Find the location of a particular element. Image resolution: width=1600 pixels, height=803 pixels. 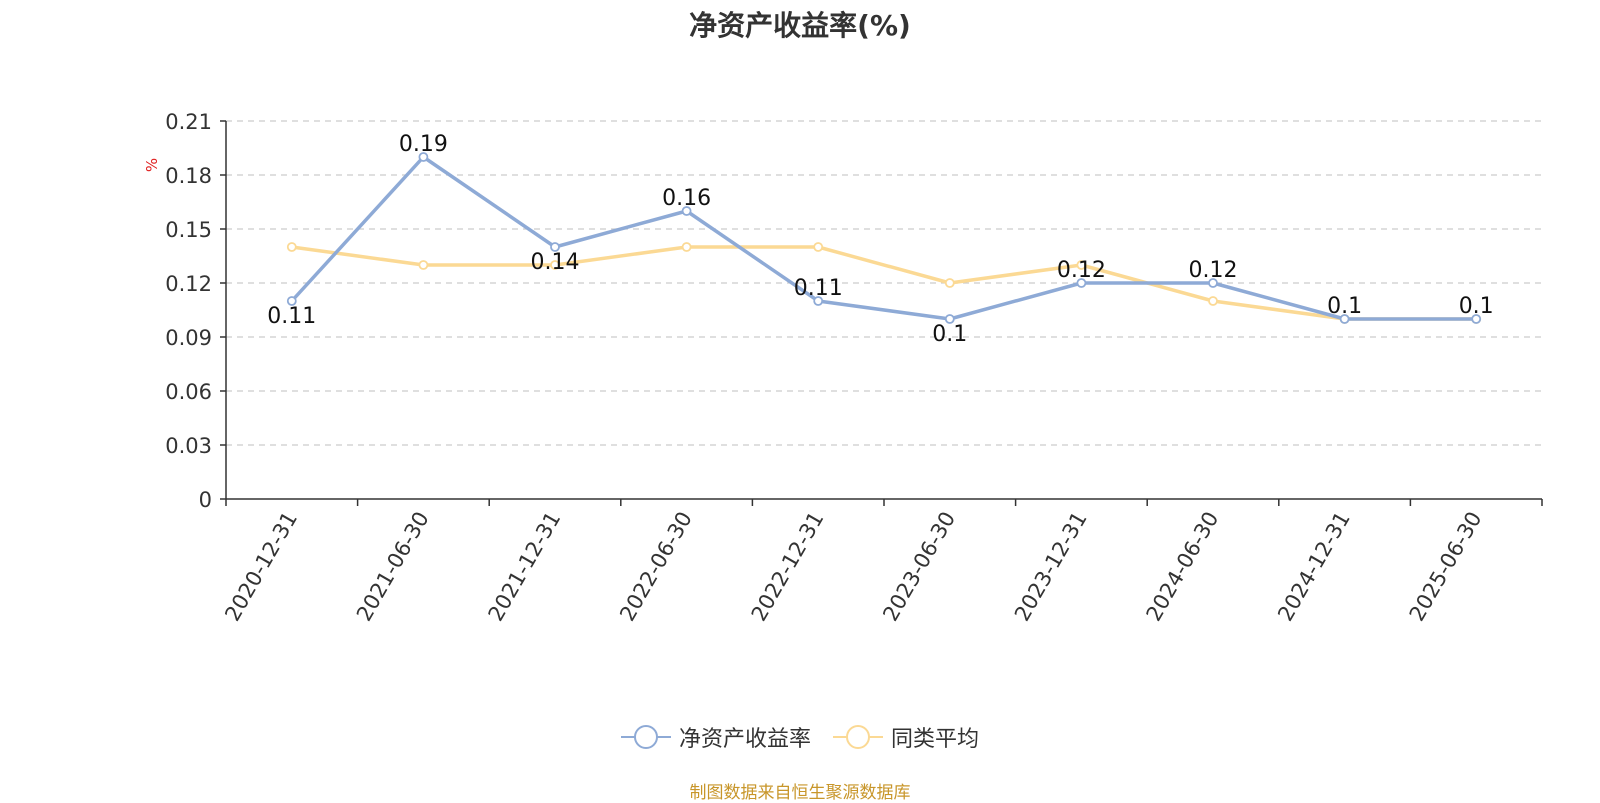

series-line is located at coordinates (884, 283).